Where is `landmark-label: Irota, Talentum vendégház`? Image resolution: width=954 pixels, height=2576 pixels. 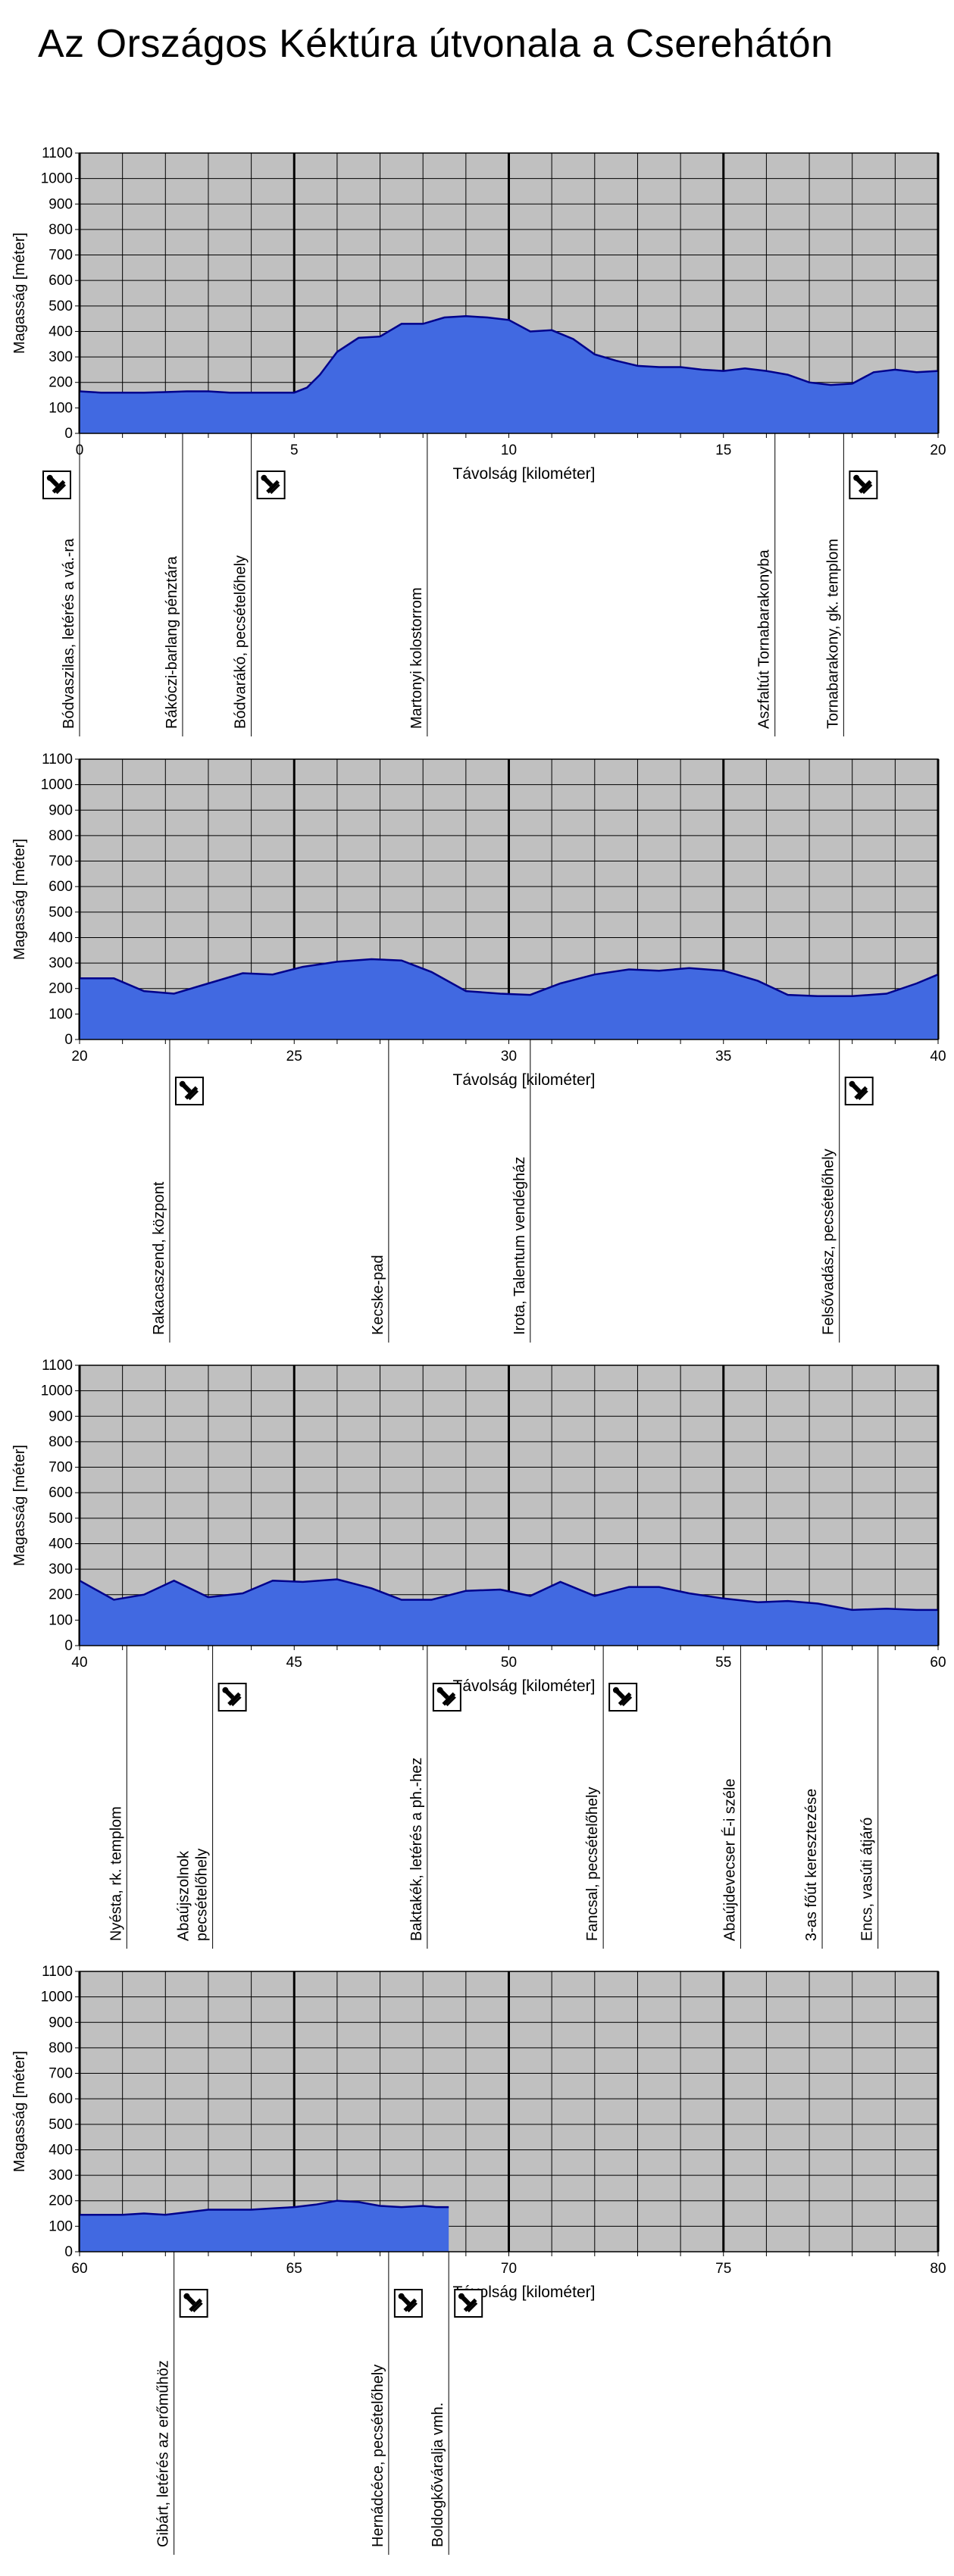
landmark-label: Irota, Talentum vendégház is located at coordinates (519, 1246).